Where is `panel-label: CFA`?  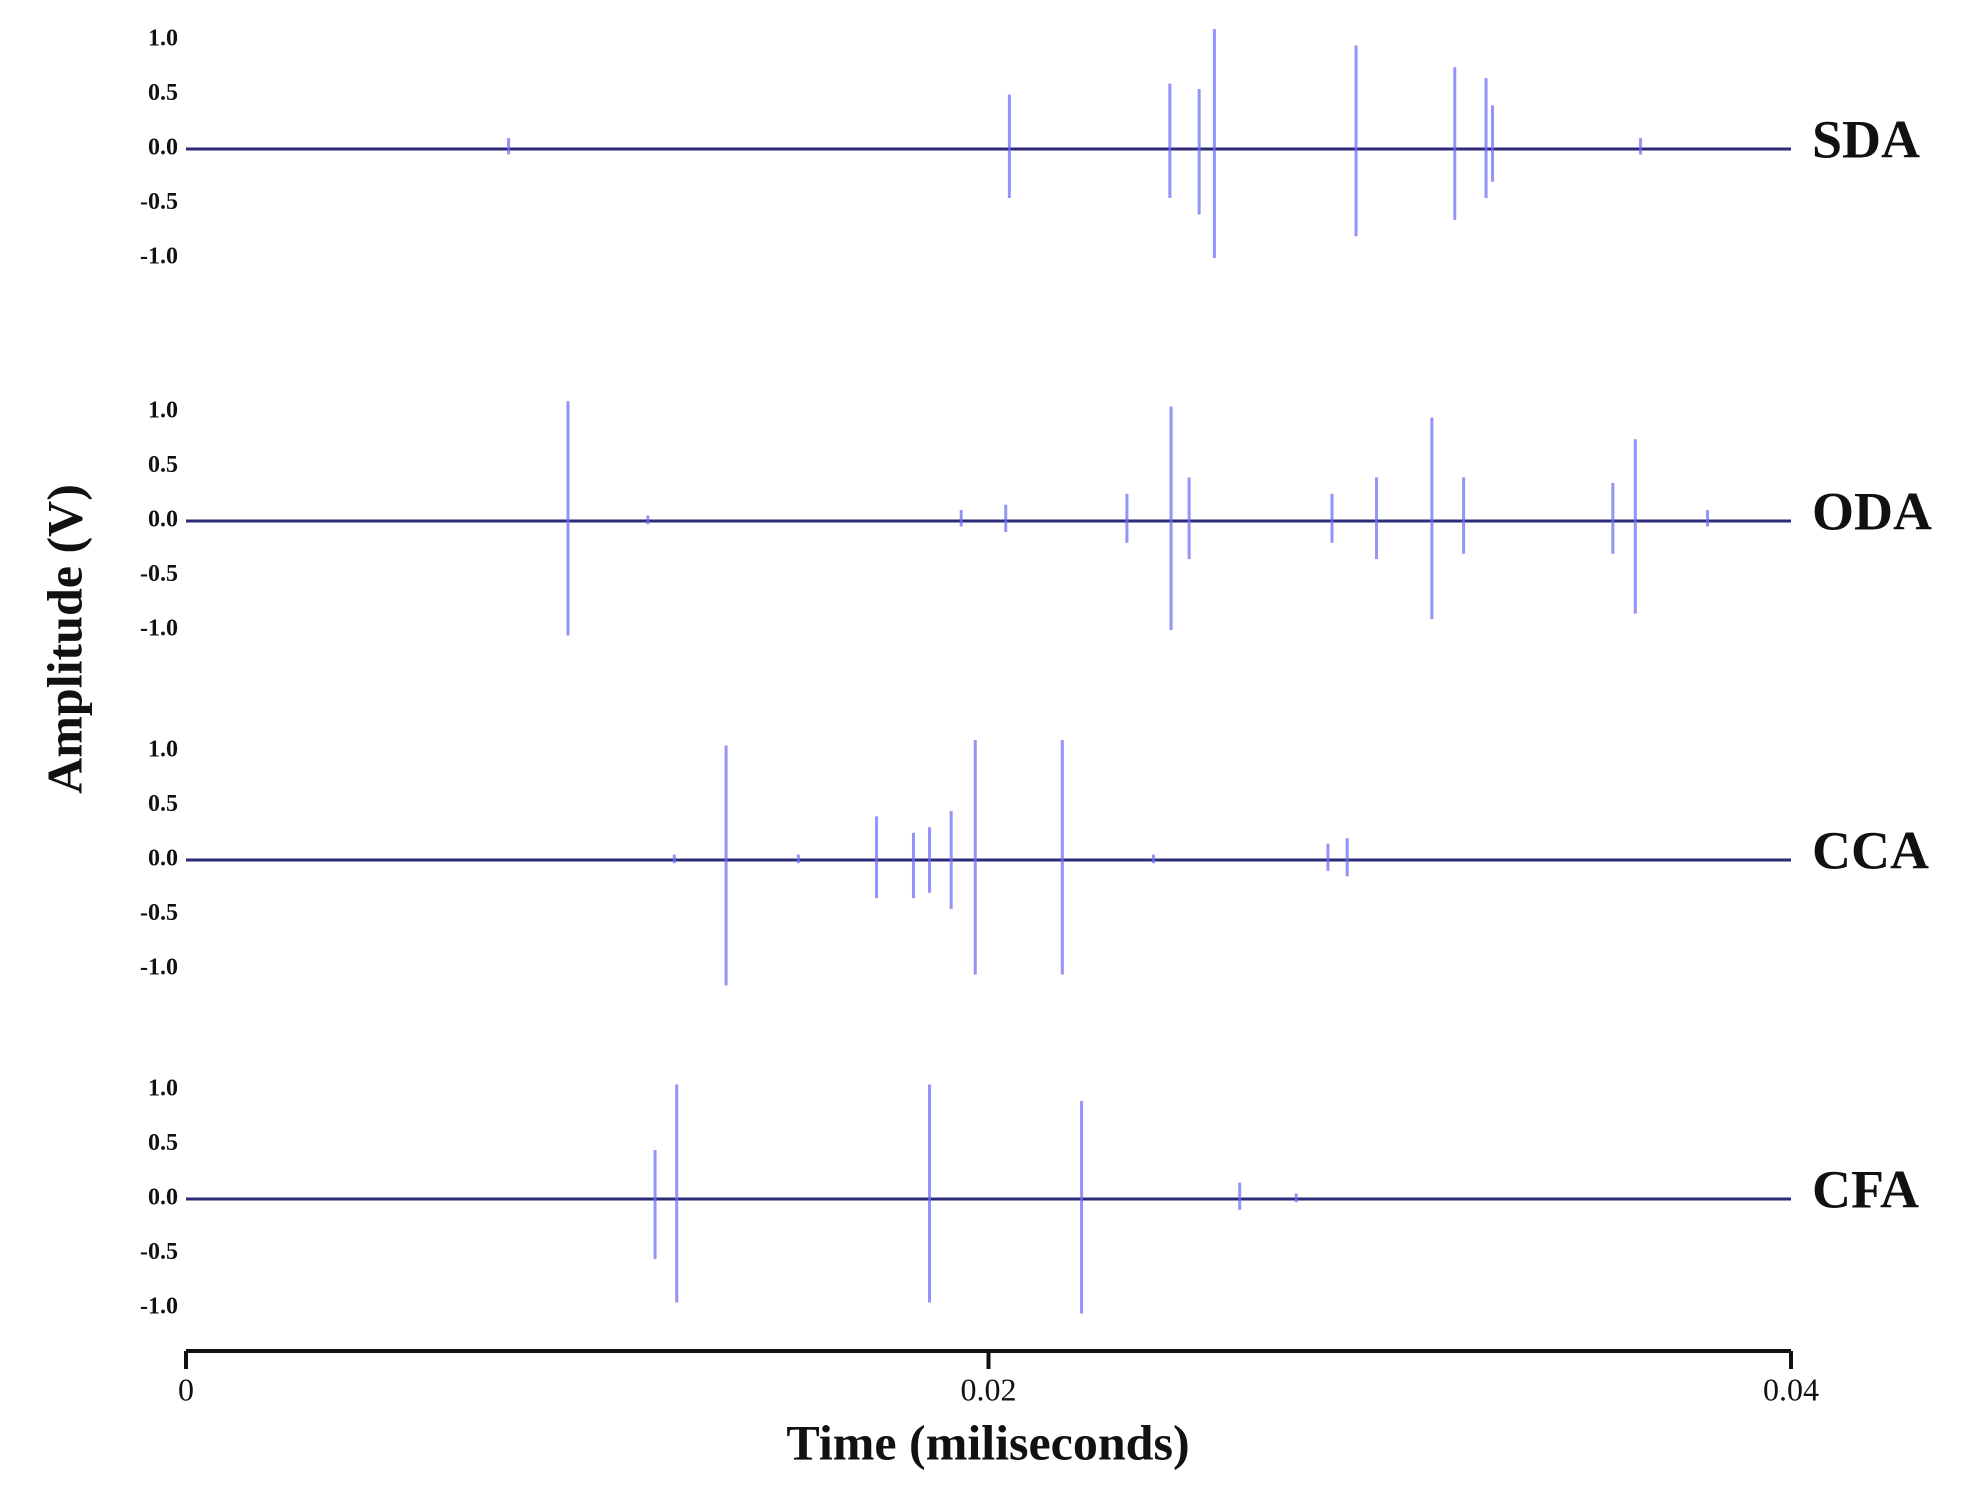 panel-label: CFA is located at coordinates (1865, 1189).